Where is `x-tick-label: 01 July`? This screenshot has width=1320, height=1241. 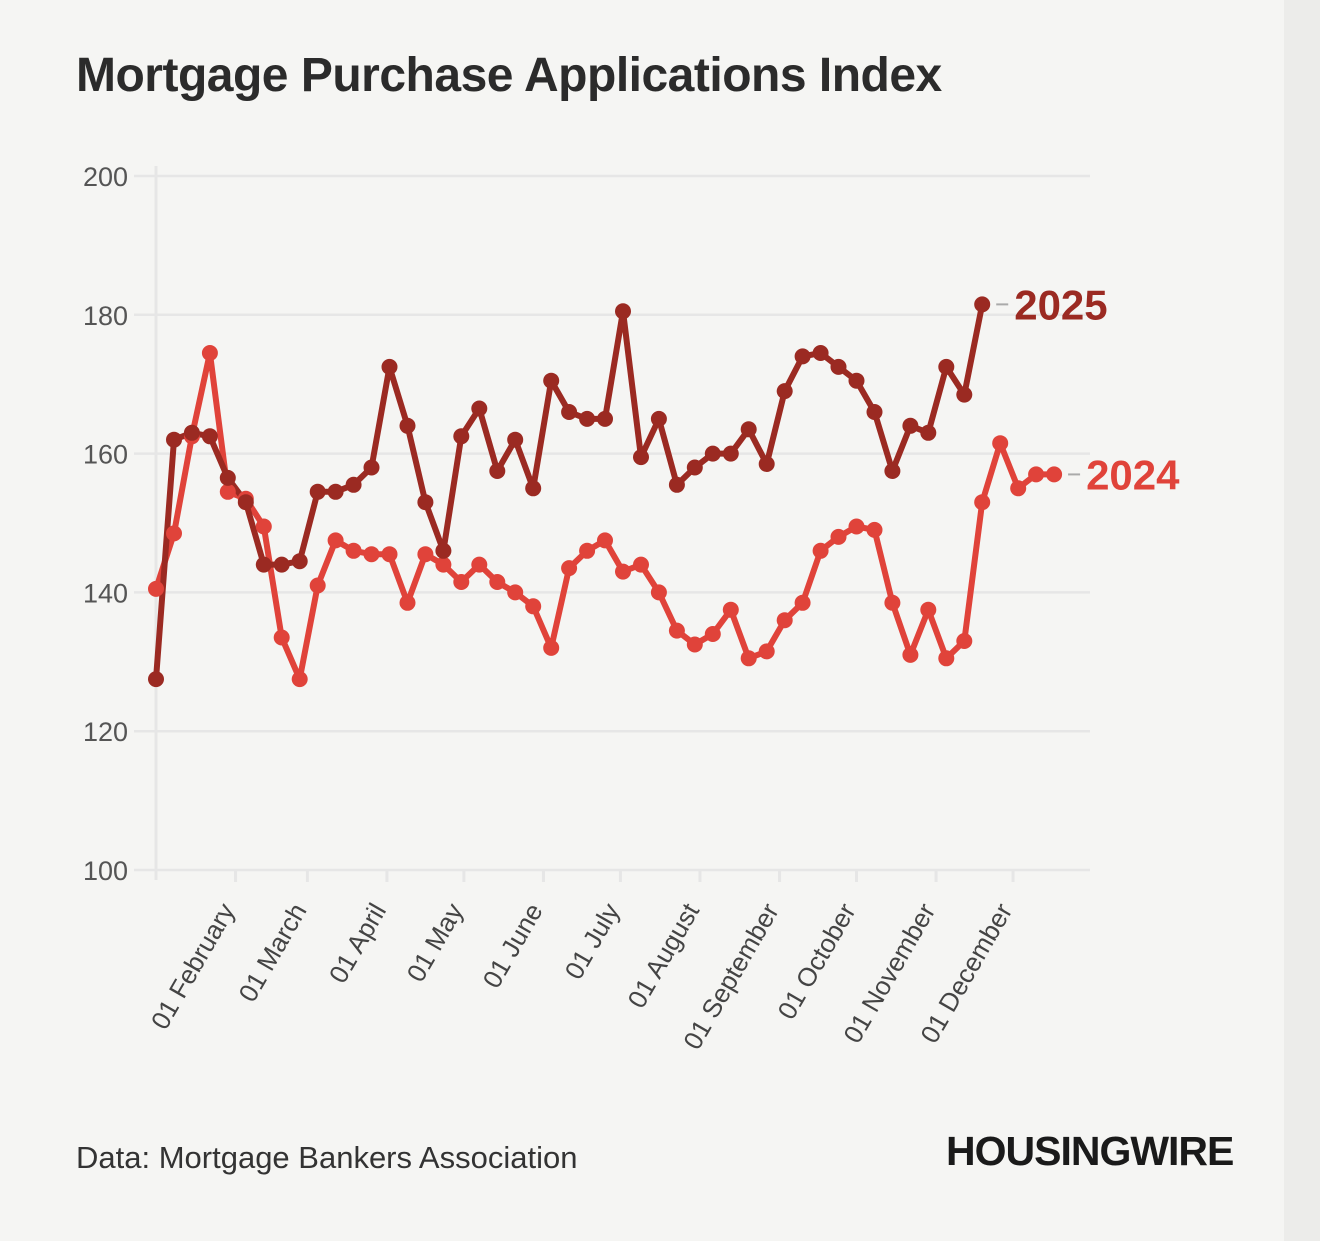
x-tick-label: 01 July is located at coordinates (591, 941).